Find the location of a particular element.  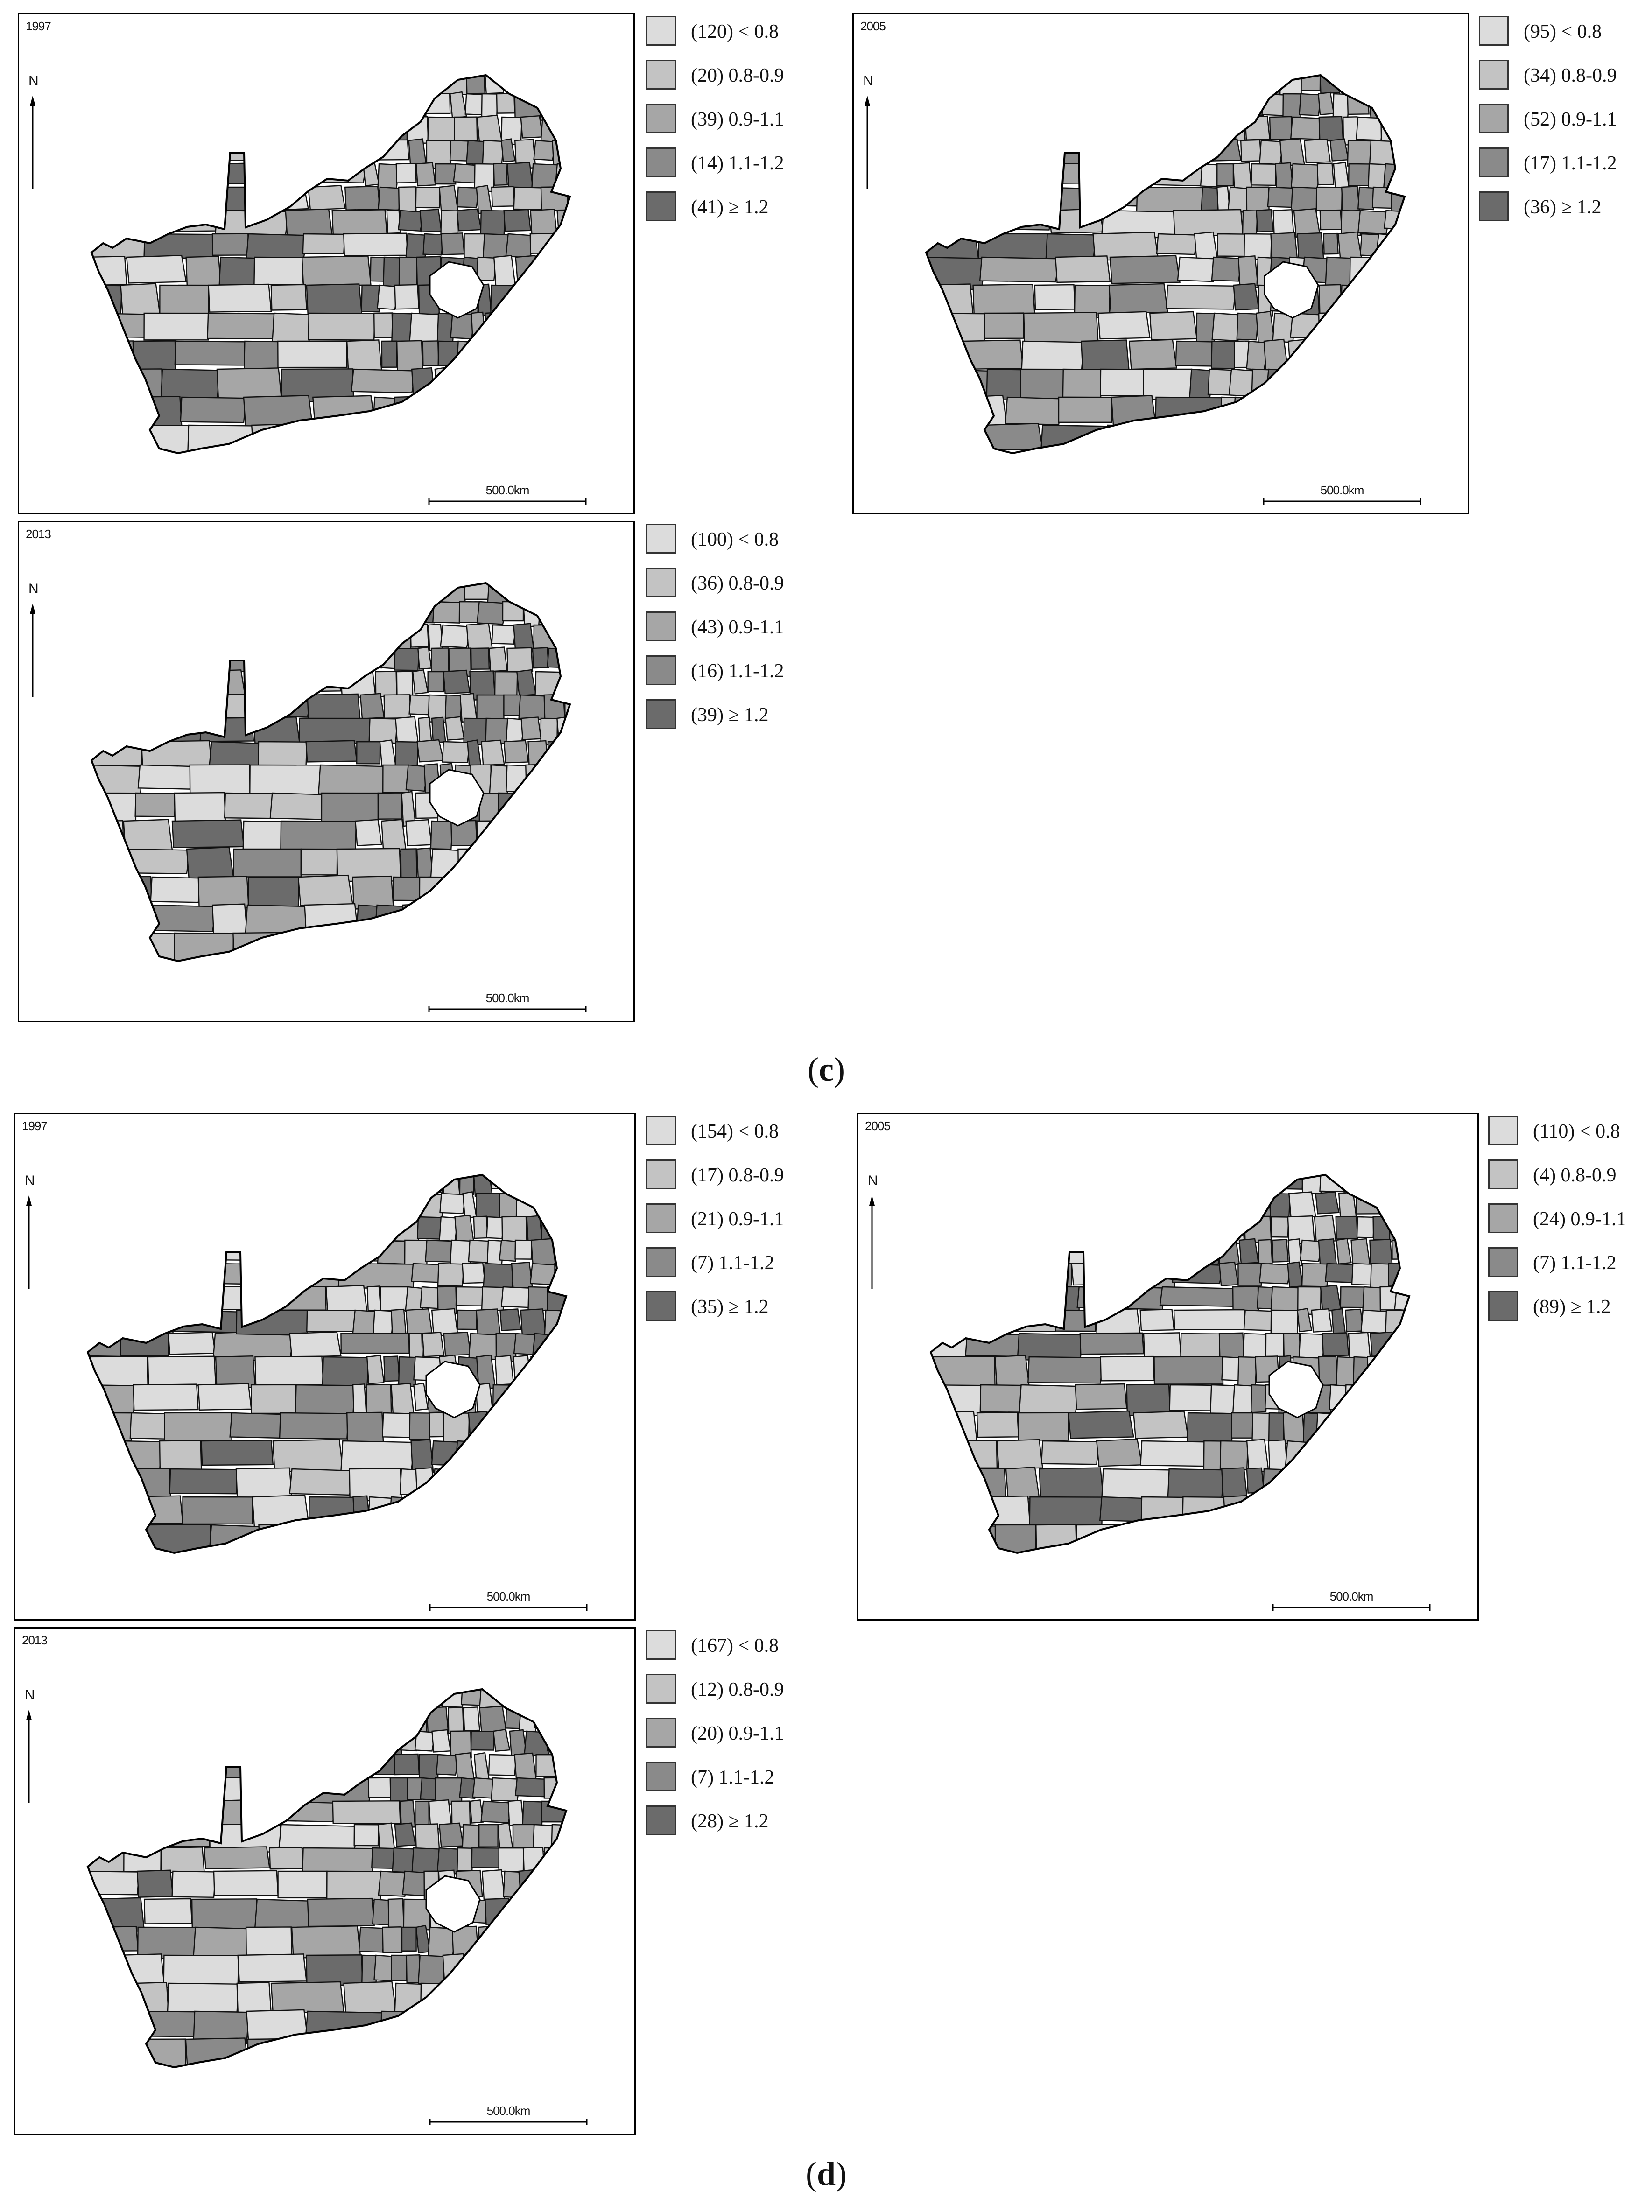

scale-bar: 500.0km is located at coordinates (1351, 1602).